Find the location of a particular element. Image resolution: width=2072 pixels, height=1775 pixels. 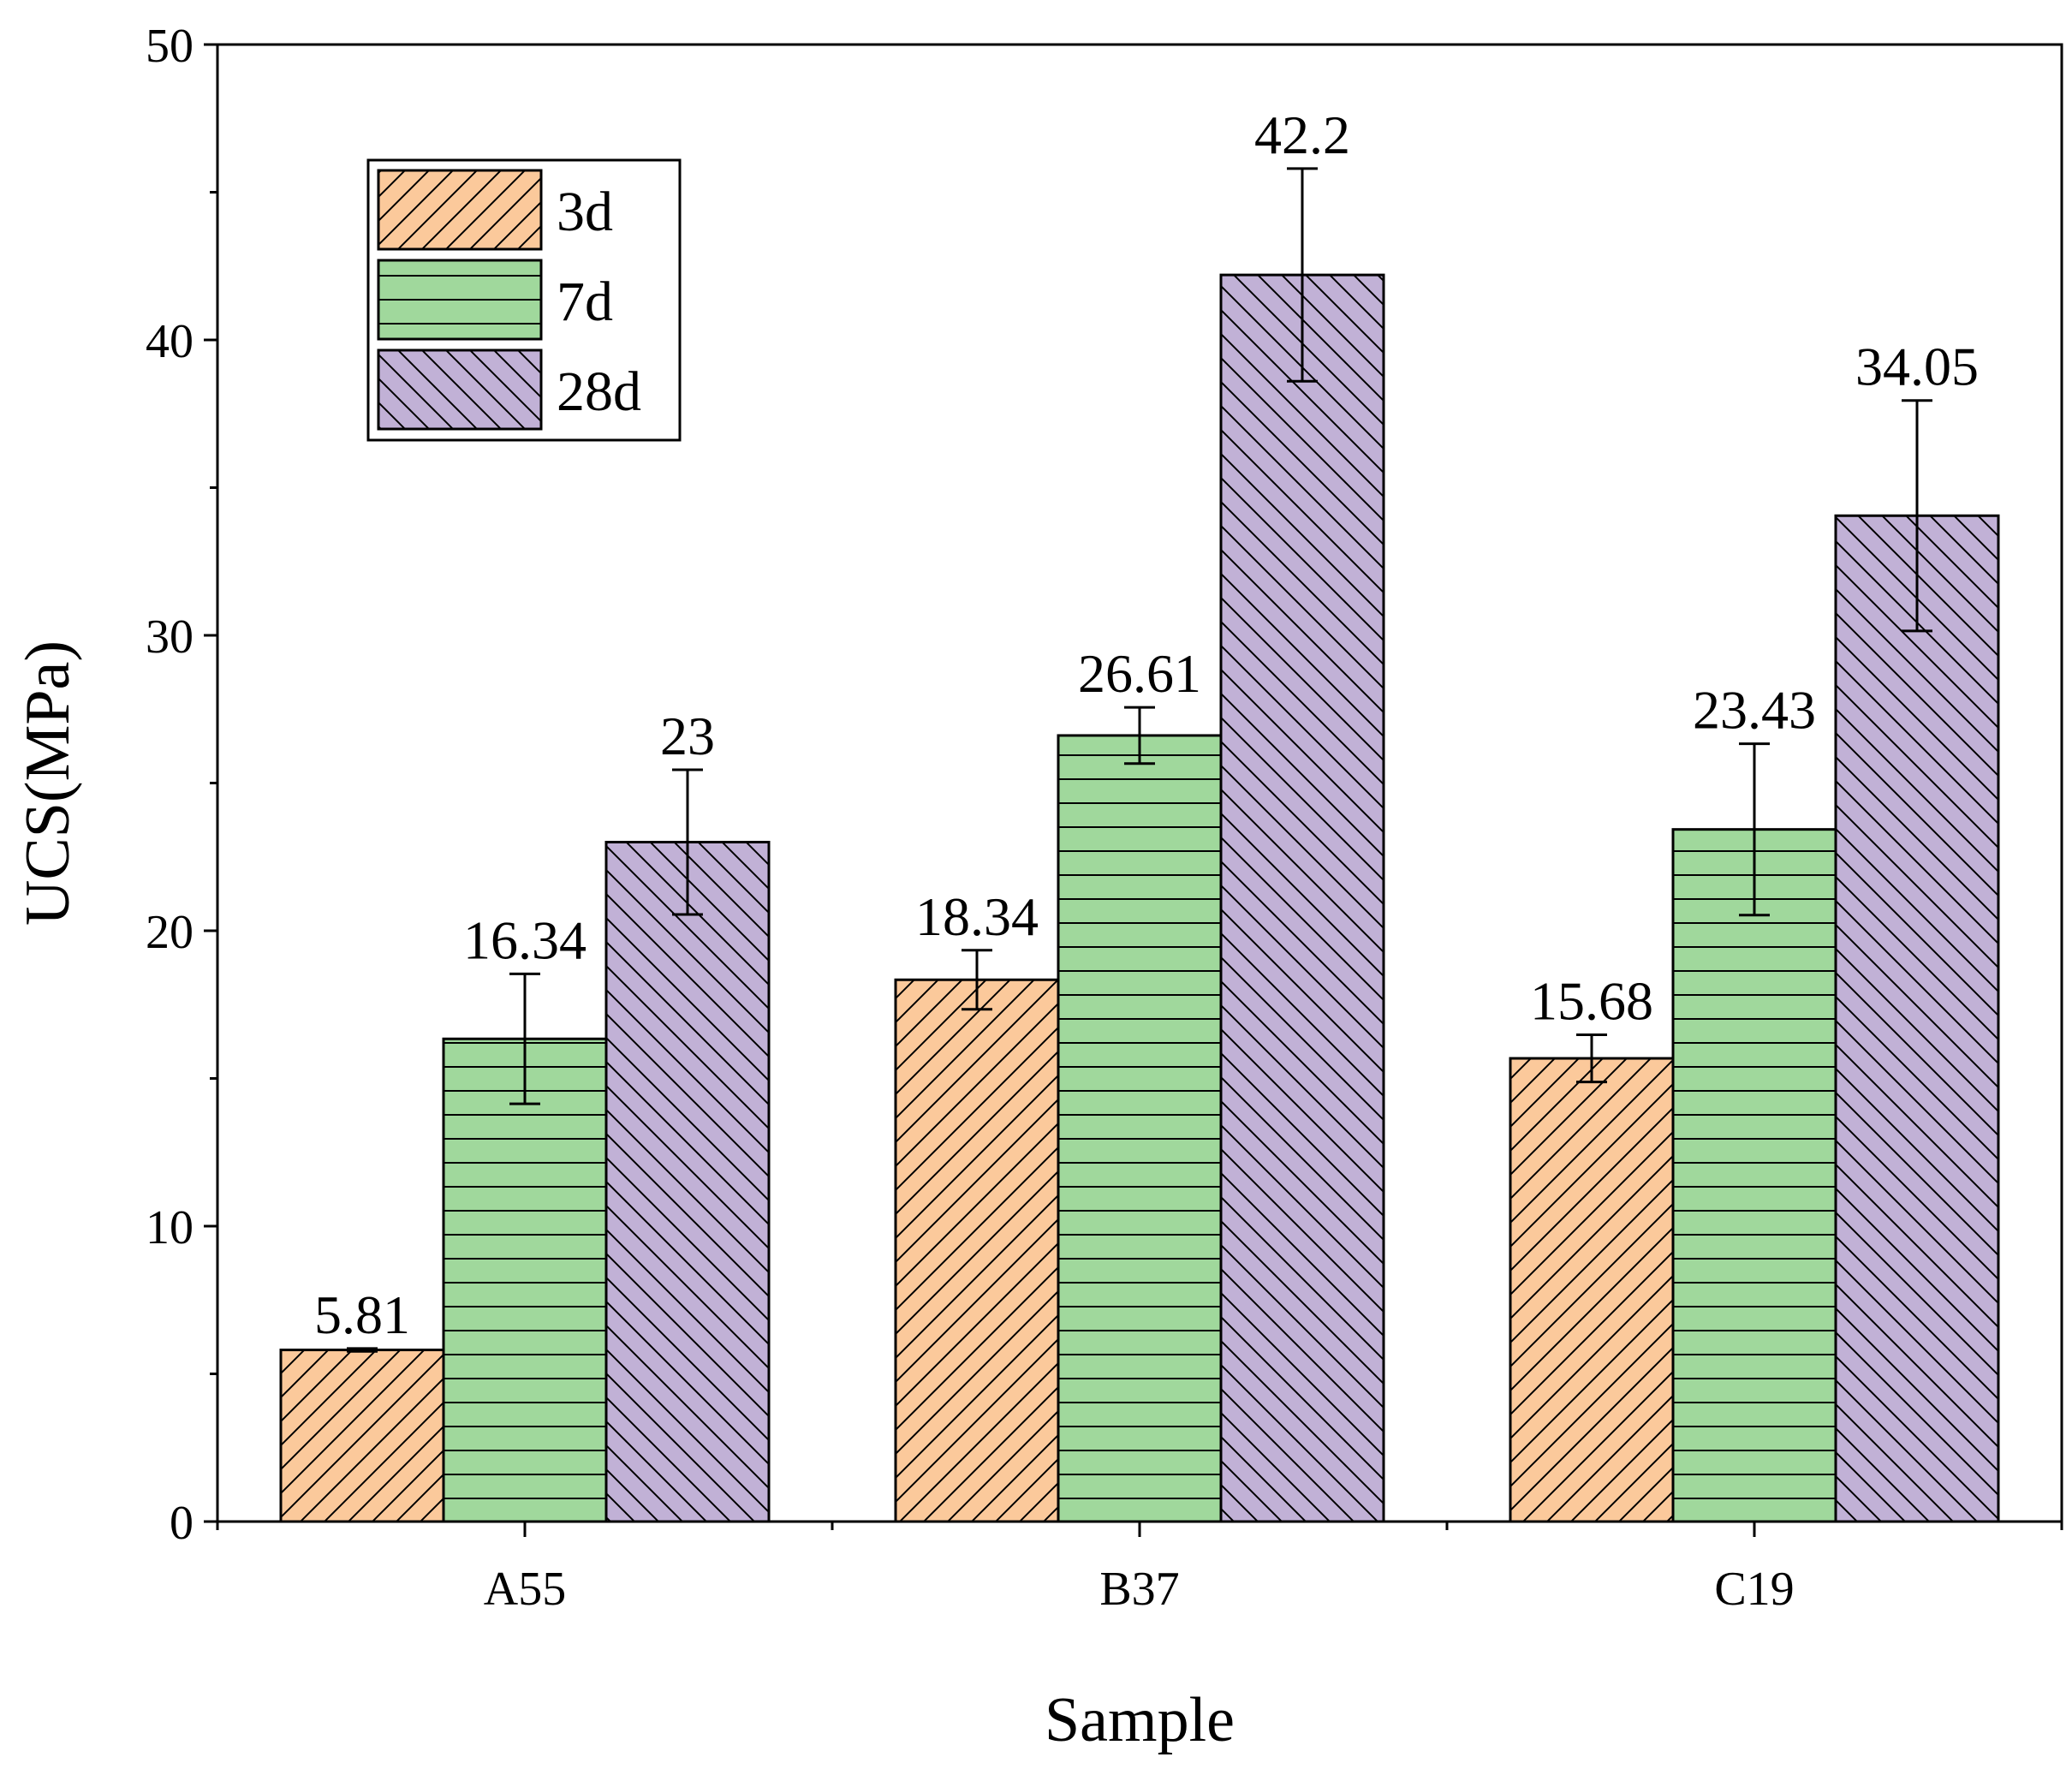

legend-item-7d: 7d is located at coordinates (495, 300).